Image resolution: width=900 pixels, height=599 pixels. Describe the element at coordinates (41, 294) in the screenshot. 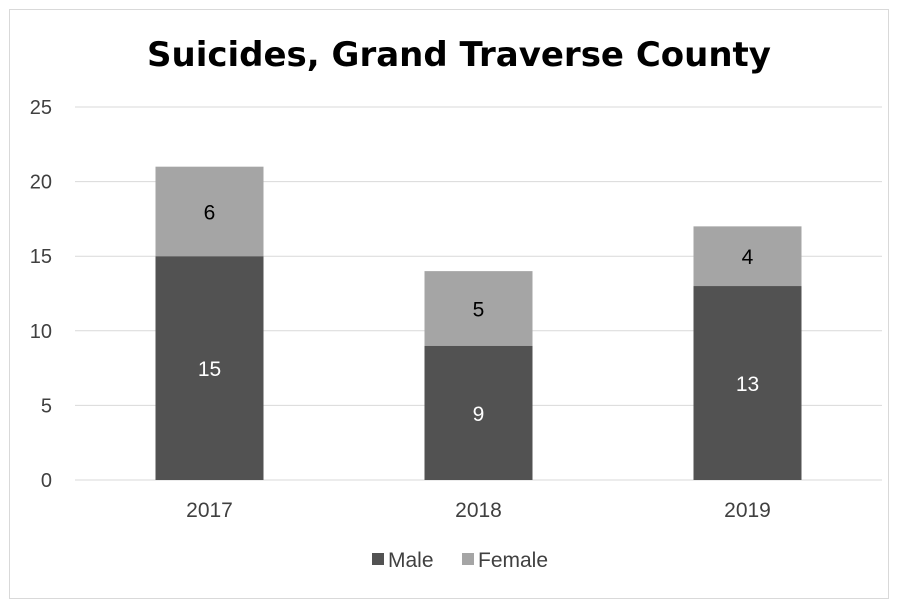

I see `y-axis-ticks: 0 5 10 15 20 25` at that location.